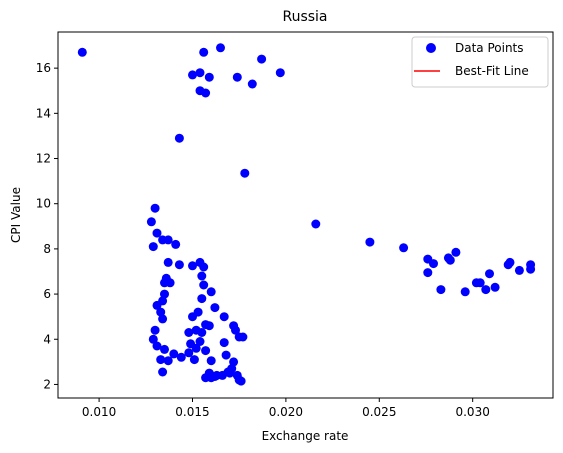 This screenshot has width=563, height=453. Describe the element at coordinates (431, 48) in the screenshot. I see `legend-marker-data-points` at that location.